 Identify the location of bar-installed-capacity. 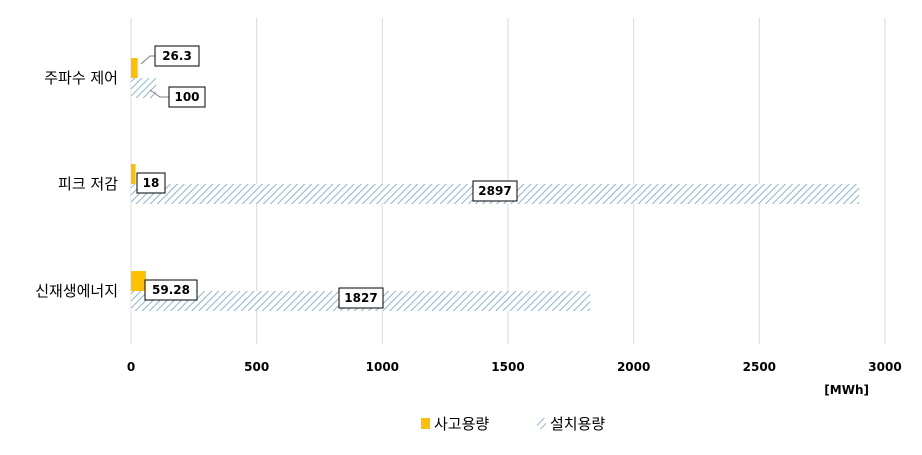
(144, 88).